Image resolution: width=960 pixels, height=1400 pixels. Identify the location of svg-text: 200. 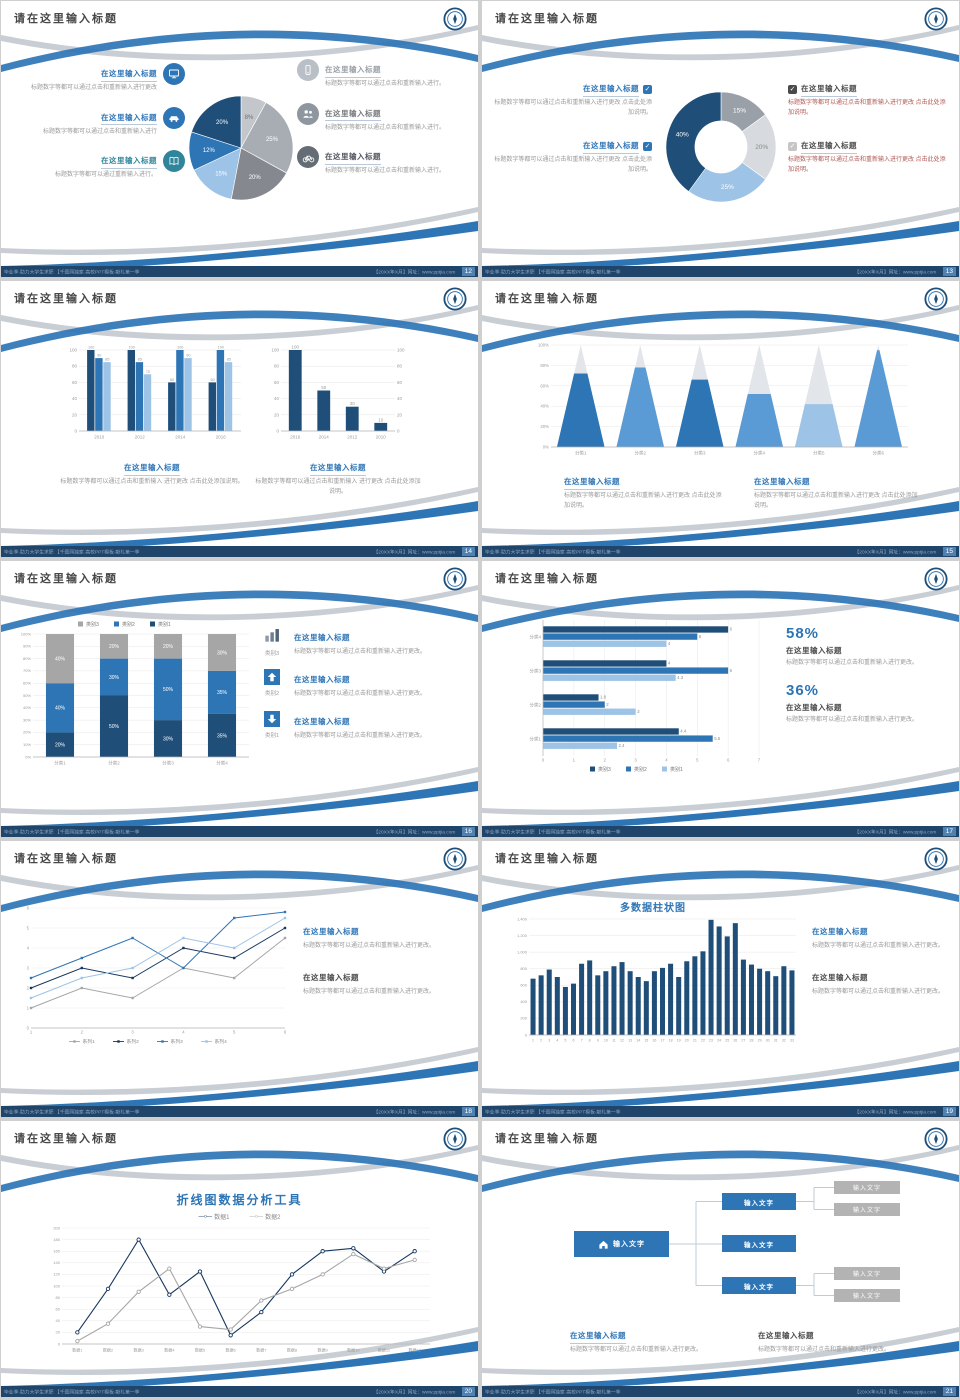
(523, 1018).